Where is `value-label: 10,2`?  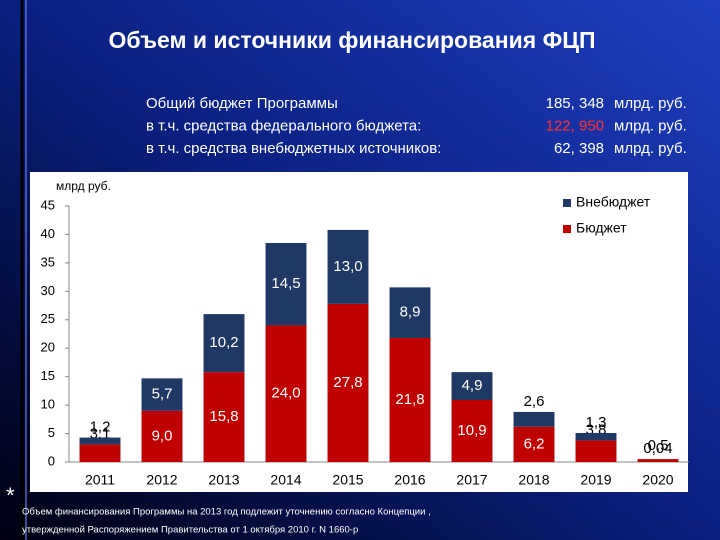
value-label: 10,2 is located at coordinates (223, 342).